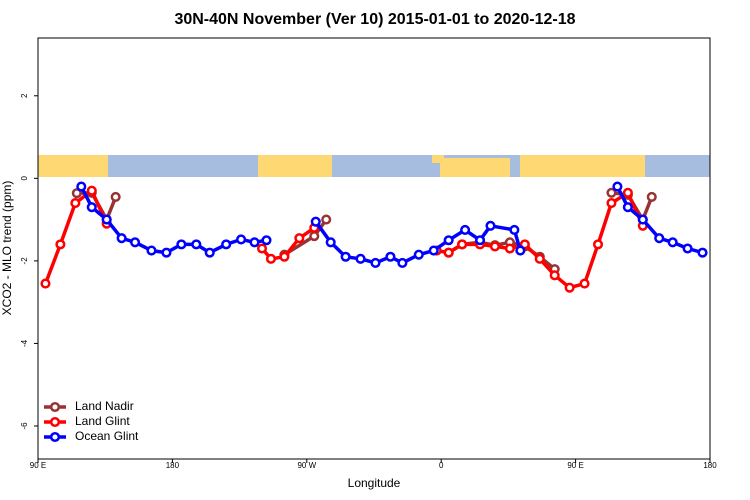 This screenshot has width=750, height=500. What do you see at coordinates (306, 465) in the screenshot?
I see `x-tick-label: 90 W` at bounding box center [306, 465].